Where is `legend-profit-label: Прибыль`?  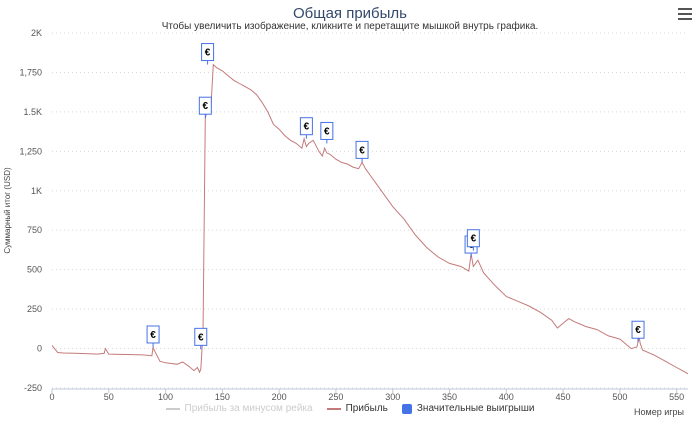 legend-profit-label: Прибыль is located at coordinates (366, 408).